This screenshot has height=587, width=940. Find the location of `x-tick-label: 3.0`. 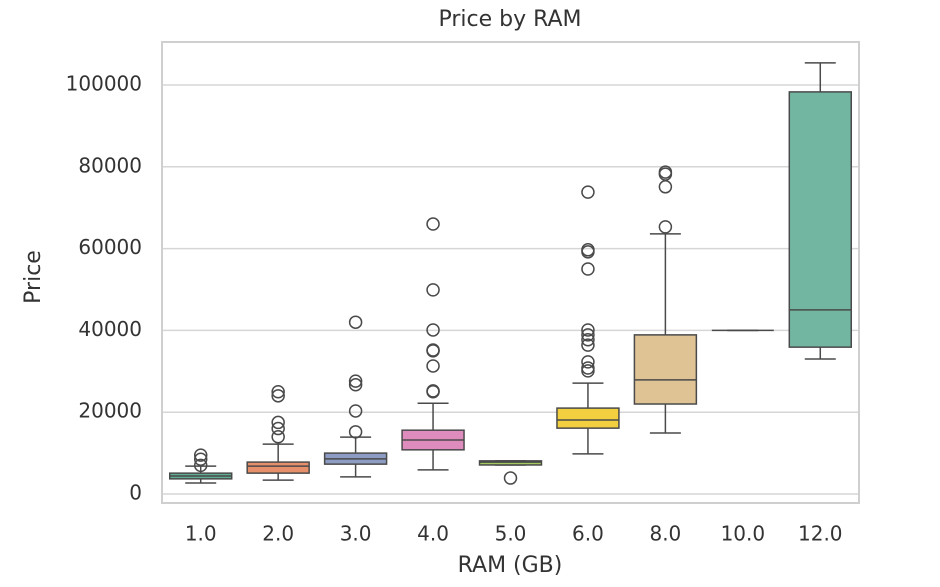

x-tick-label: 3.0 is located at coordinates (356, 534).